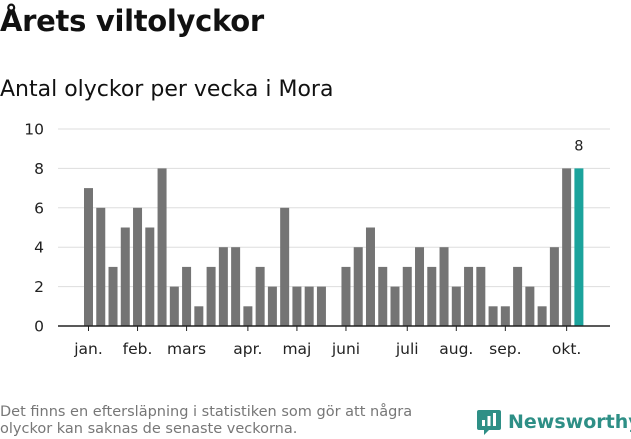 This screenshot has height=439, width=631. Describe the element at coordinates (186, 349) in the screenshot. I see `x-tick-label: mars` at that location.